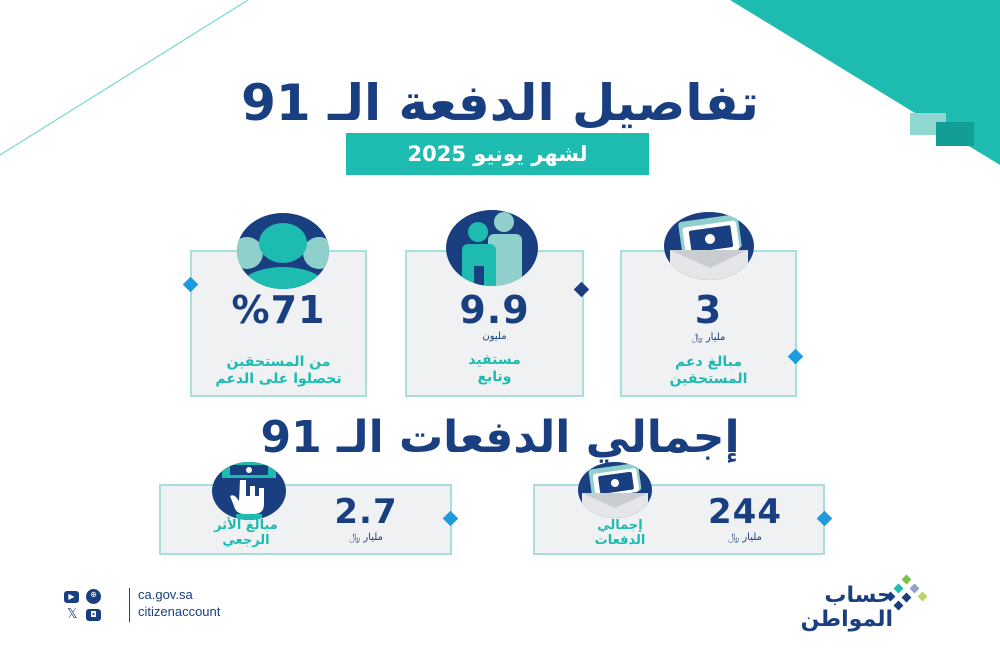  I want to click on website-link: ca.gov.sa, so click(165, 594).